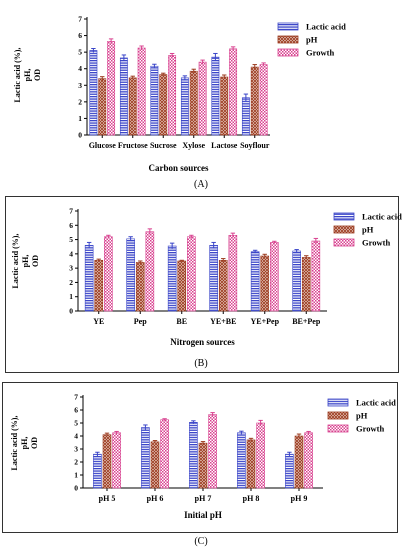 This screenshot has width=402, height=550. Describe the element at coordinates (306, 321) in the screenshot. I see `x-tick-label: BE+Pep` at that location.